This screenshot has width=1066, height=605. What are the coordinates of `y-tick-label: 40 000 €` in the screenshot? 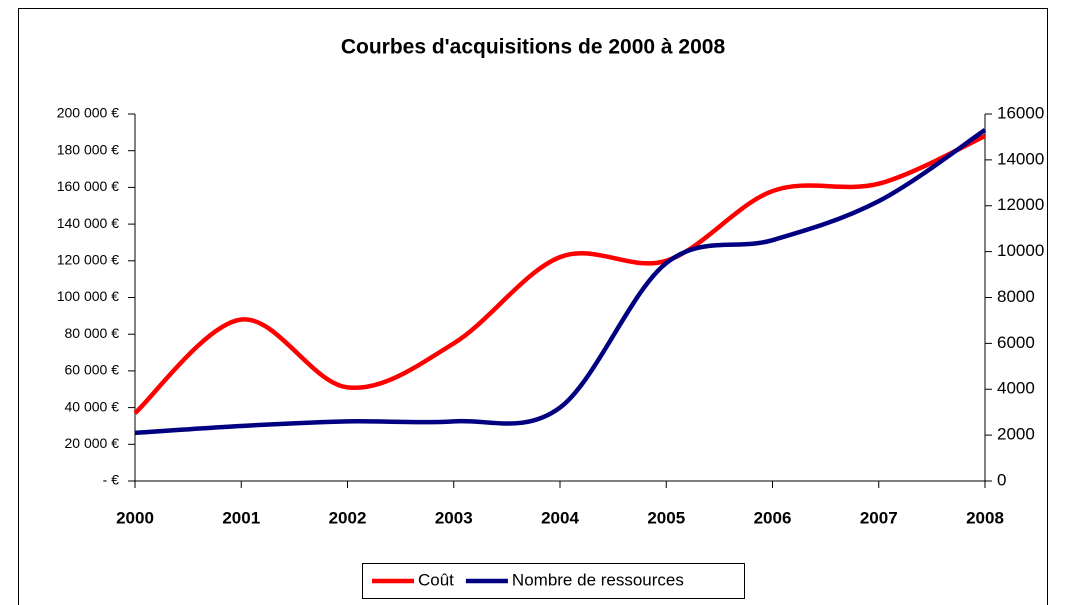 It's located at (92, 406).